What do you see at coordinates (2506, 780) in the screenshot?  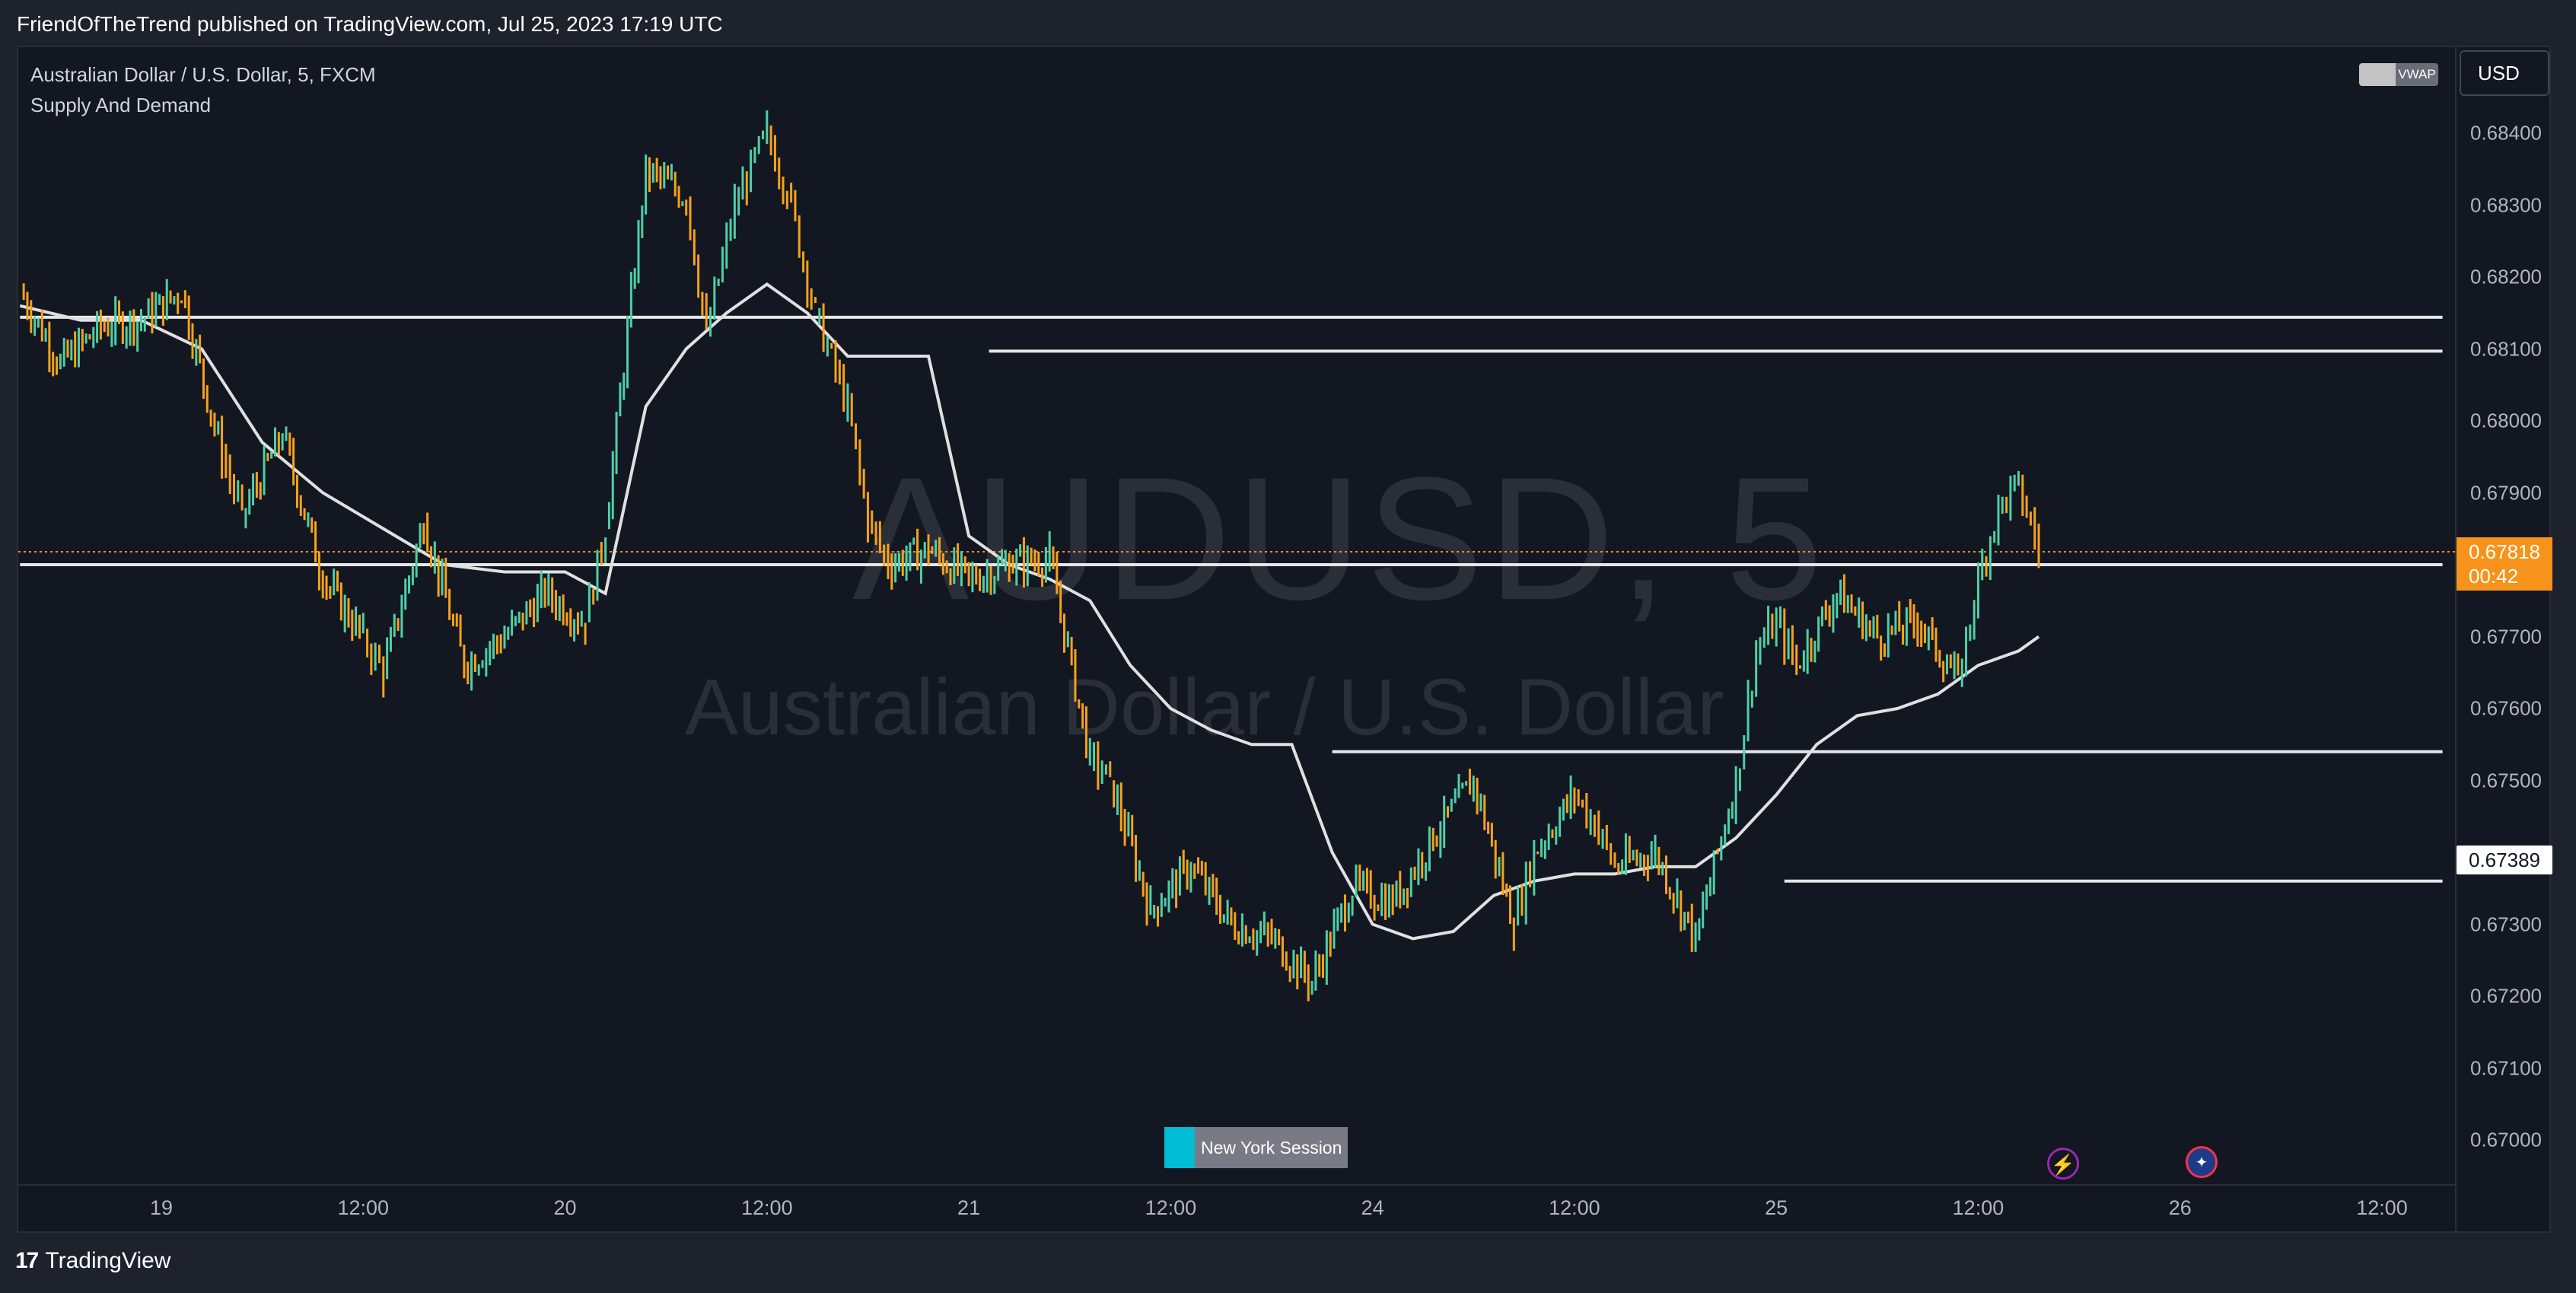 I see `price-tick: 0.67500` at bounding box center [2506, 780].